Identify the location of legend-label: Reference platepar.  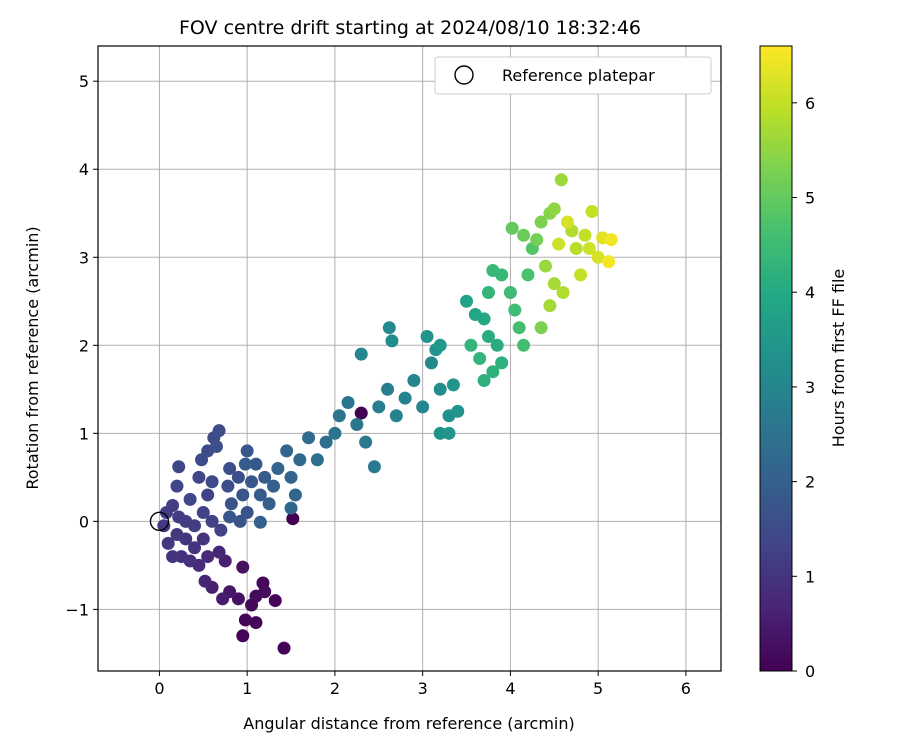
(578, 75).